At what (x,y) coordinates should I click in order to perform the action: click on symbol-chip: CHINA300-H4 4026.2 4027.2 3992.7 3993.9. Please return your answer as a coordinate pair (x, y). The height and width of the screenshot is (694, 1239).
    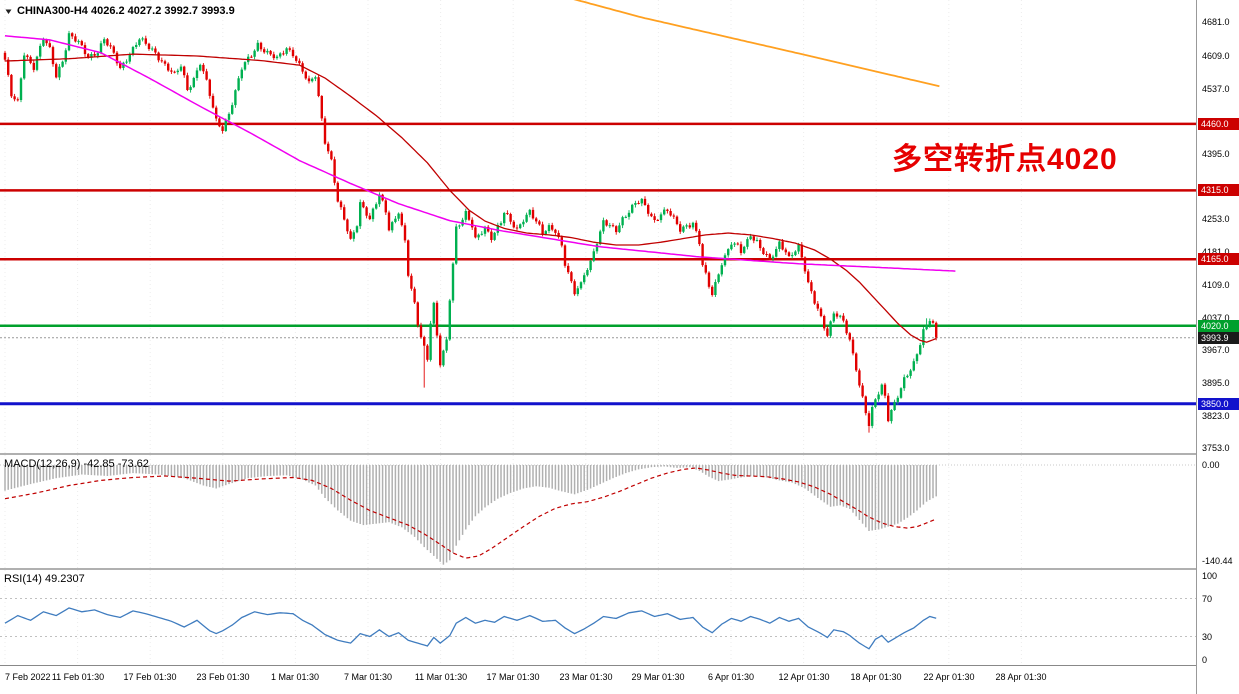
    Looking at the image, I should click on (119, 11).